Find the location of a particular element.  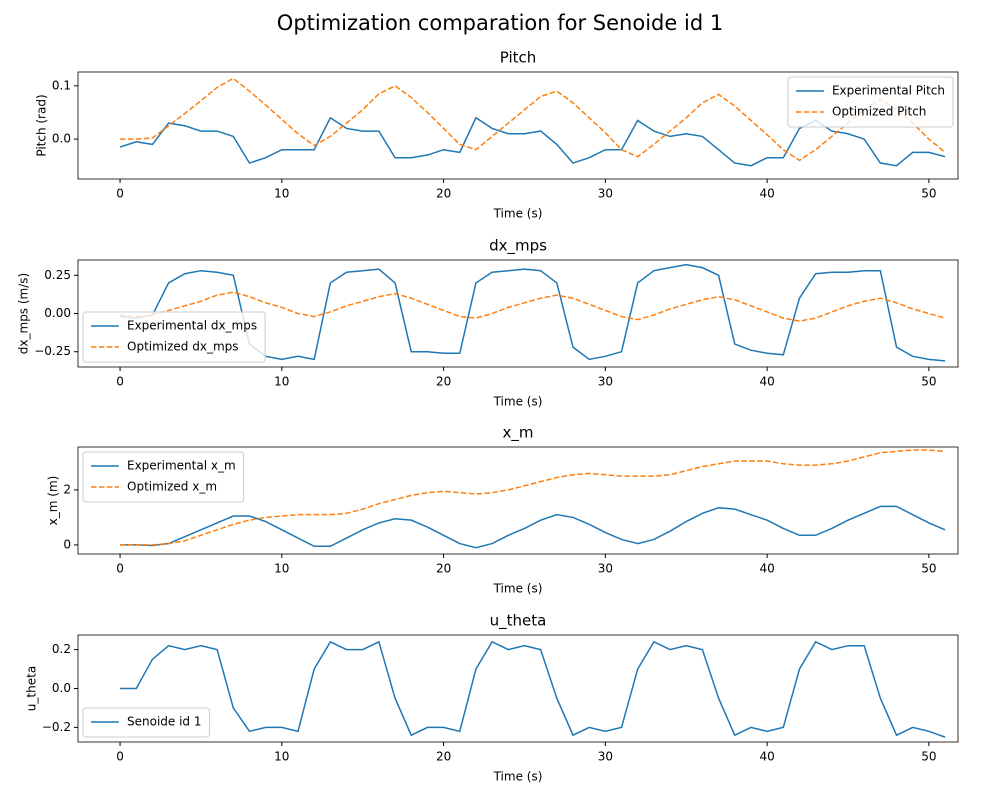

legend: Experimental x_m Optimized x_m is located at coordinates (163, 477).